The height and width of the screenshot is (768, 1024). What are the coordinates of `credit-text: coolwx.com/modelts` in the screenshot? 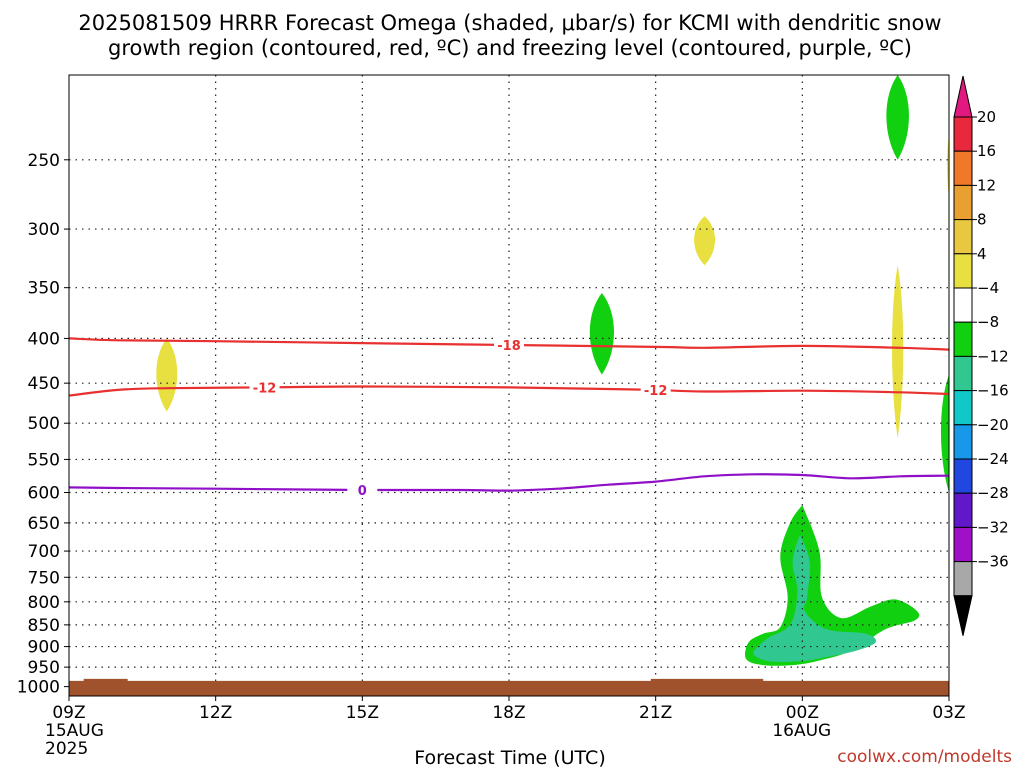 It's located at (924, 757).